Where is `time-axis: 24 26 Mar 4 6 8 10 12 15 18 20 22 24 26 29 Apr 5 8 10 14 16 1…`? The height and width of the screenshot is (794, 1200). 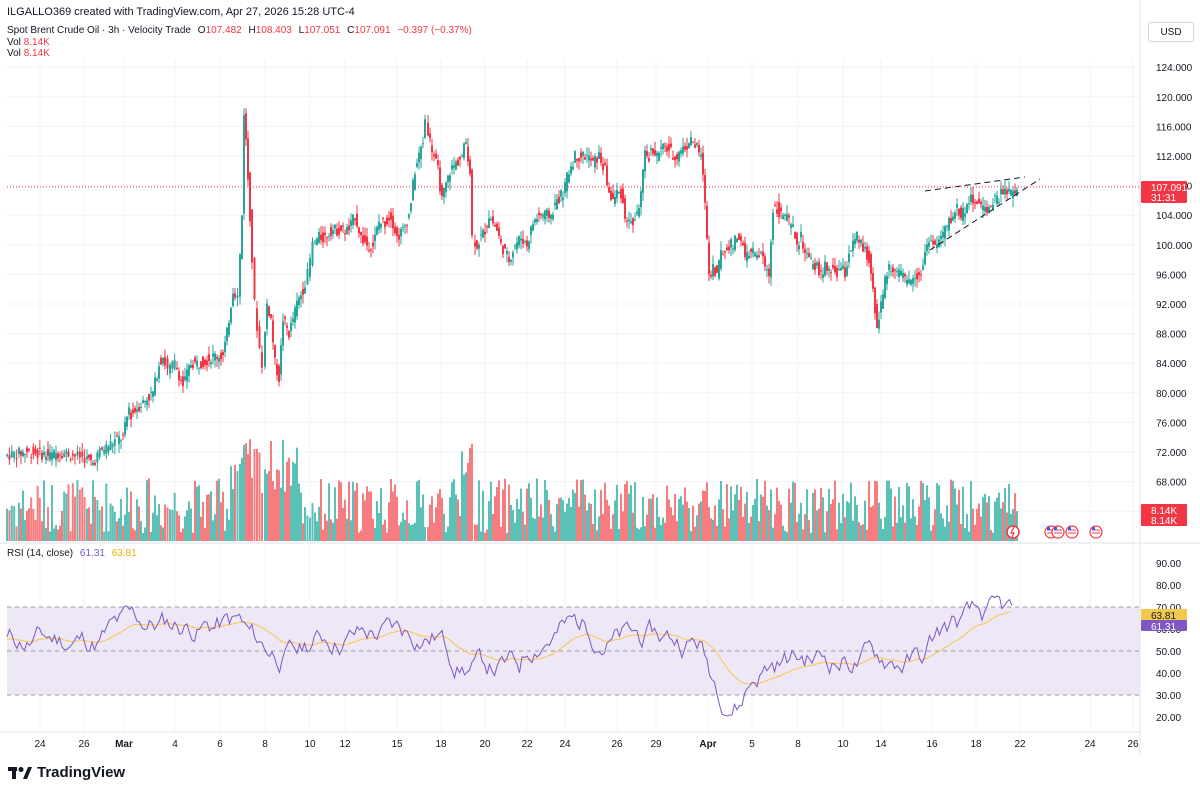 time-axis: 24 26 Mar 4 6 8 10 12 15 18 20 22 24 26 29 Apr 5 8 10 14 16 1… is located at coordinates (586, 744).